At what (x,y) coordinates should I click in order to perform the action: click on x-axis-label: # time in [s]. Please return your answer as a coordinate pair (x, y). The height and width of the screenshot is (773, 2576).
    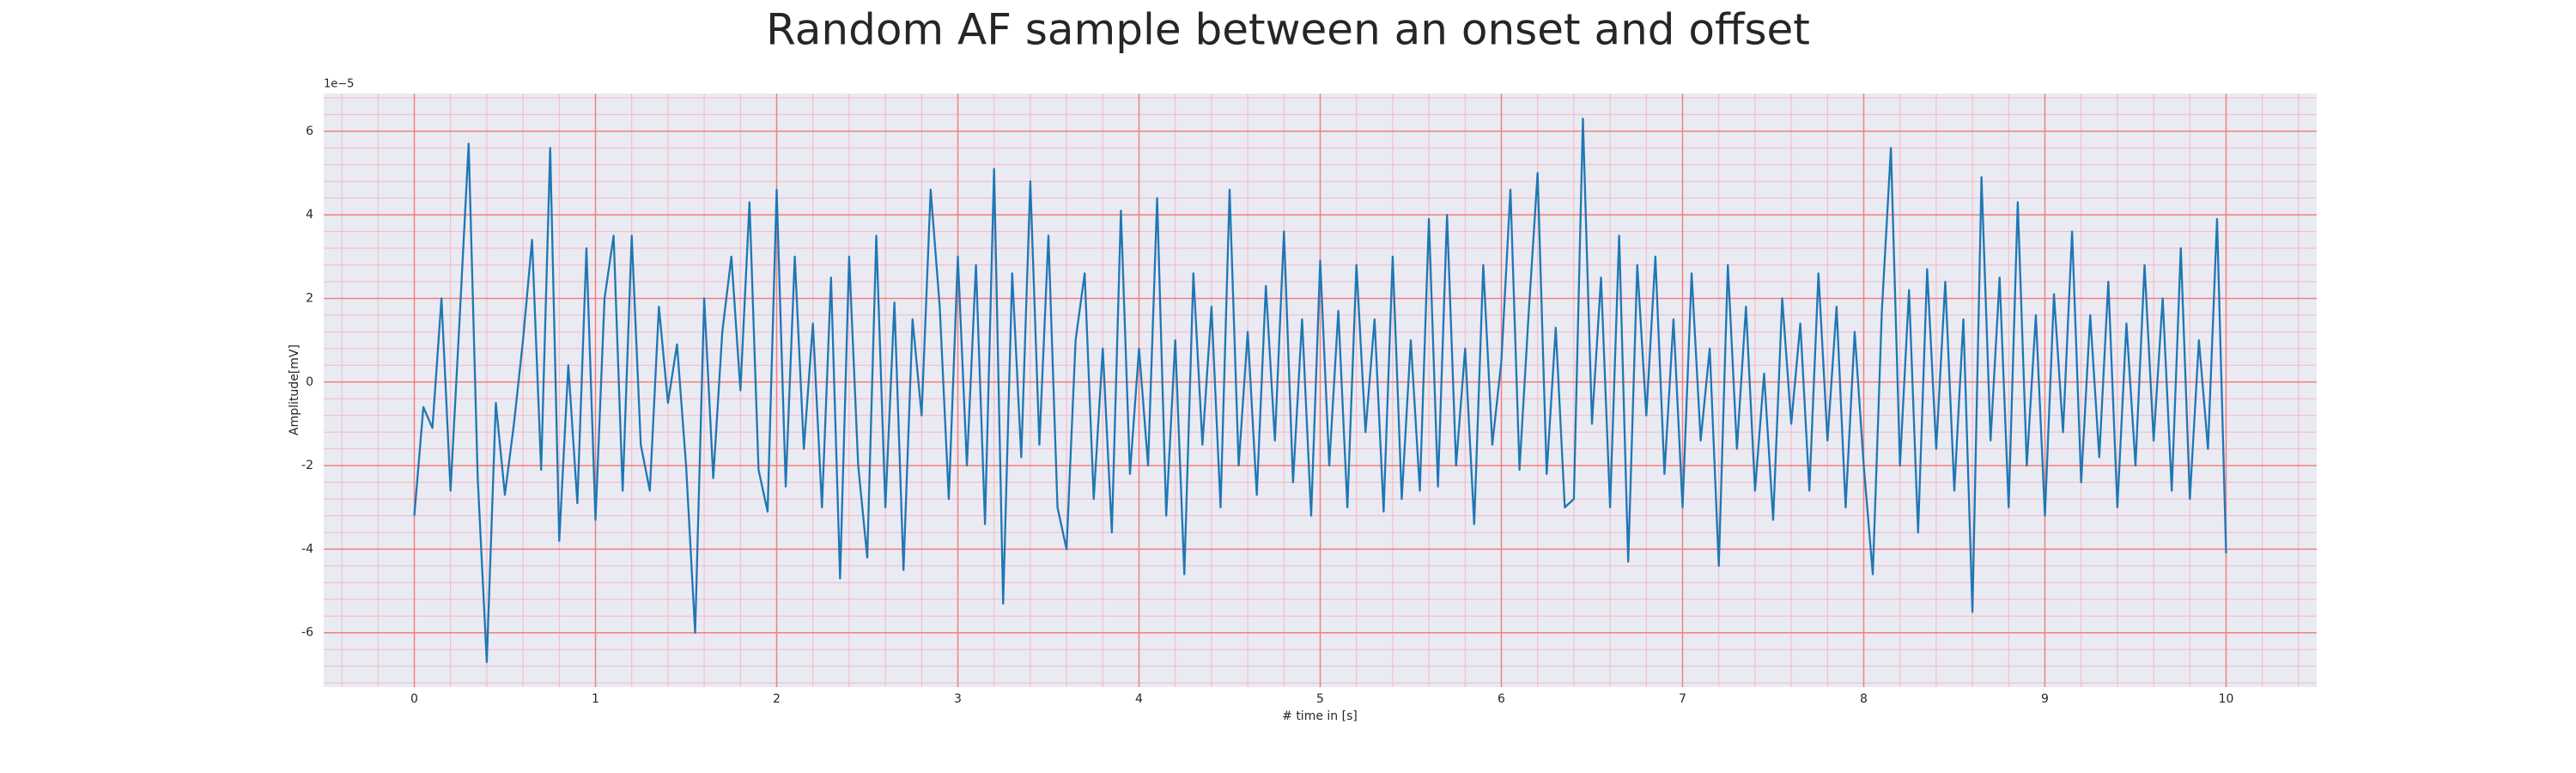
    Looking at the image, I should click on (1320, 716).